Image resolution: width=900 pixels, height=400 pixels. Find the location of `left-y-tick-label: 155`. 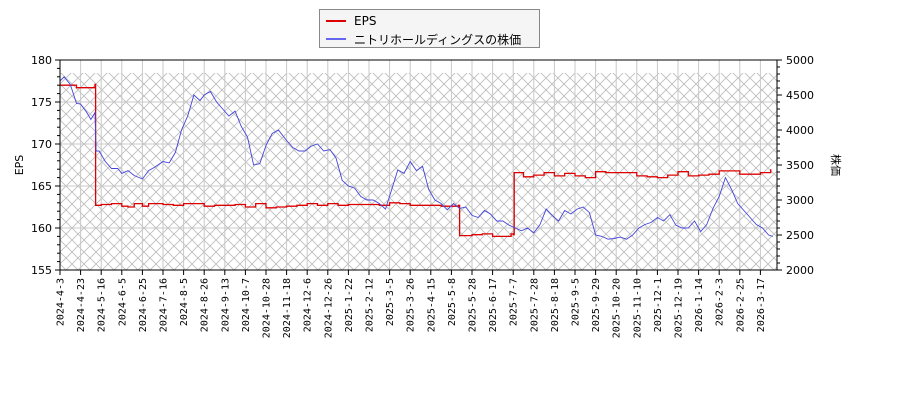

left-y-tick-label: 155 is located at coordinates (41, 270).